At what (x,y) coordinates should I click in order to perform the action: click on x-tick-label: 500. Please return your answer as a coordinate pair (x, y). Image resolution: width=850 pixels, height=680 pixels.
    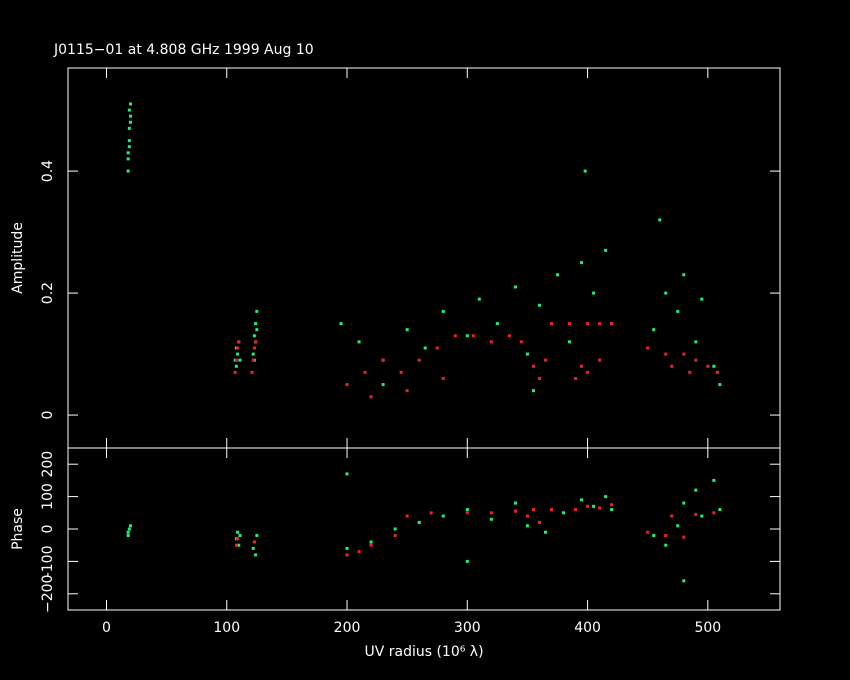
    Looking at the image, I should click on (707, 628).